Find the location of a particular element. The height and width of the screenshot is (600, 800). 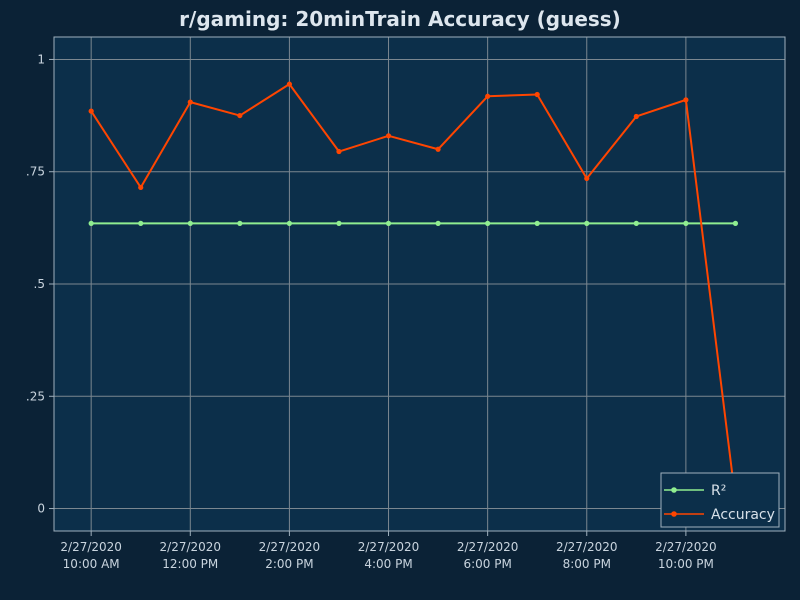

y-tick-label: 0 is located at coordinates (41, 509).